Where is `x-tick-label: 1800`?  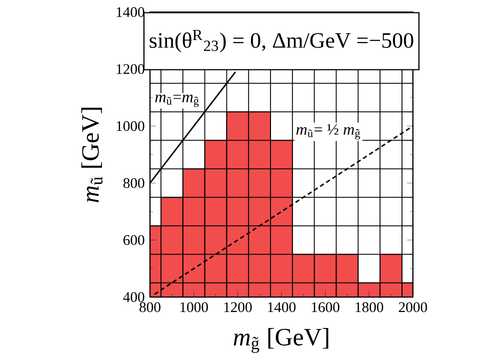
x-tick-label: 1800 is located at coordinates (370, 307).